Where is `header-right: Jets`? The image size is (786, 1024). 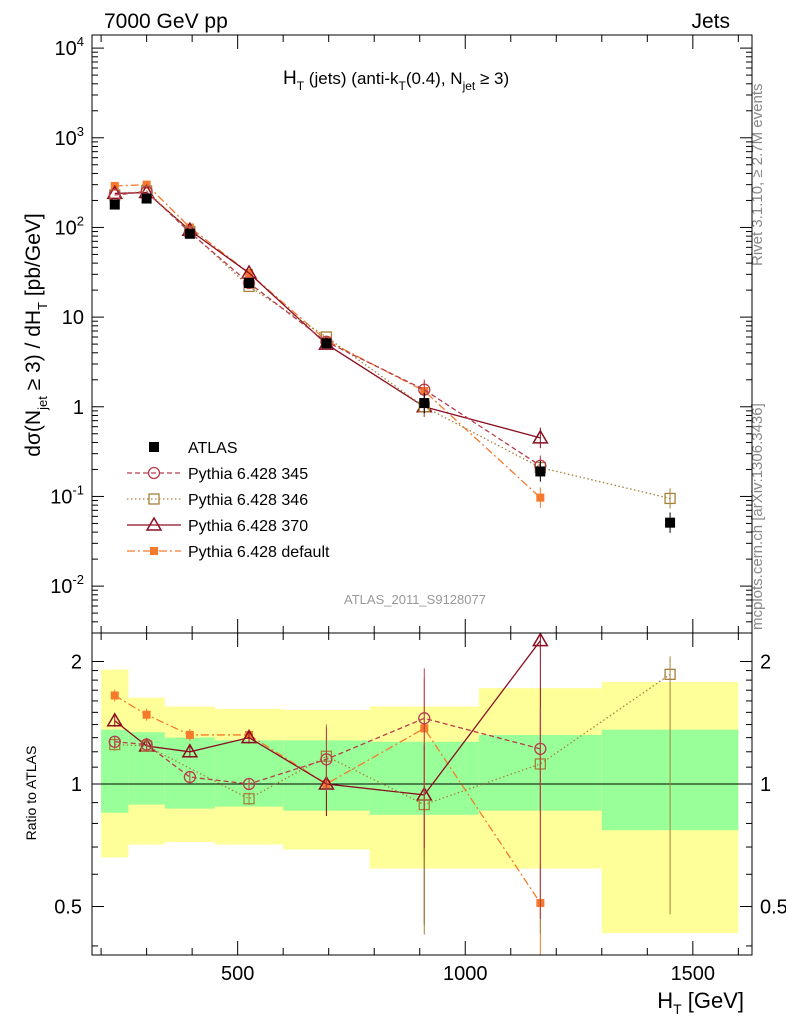
header-right: Jets is located at coordinates (710, 21).